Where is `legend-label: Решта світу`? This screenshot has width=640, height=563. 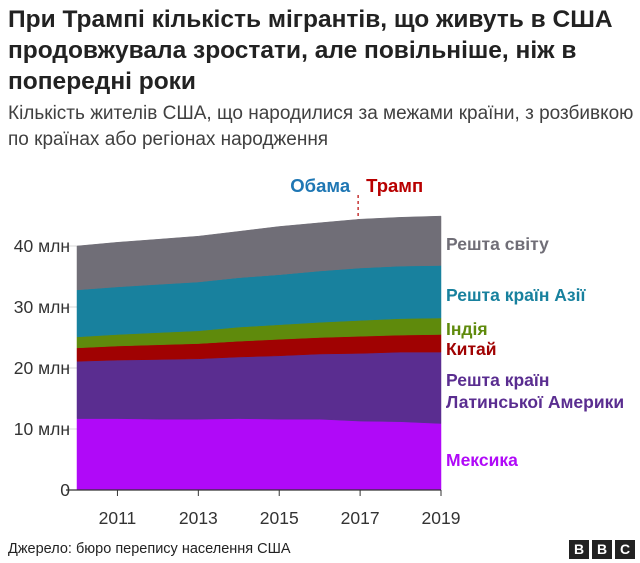 legend-label: Решта світу is located at coordinates (497, 244).